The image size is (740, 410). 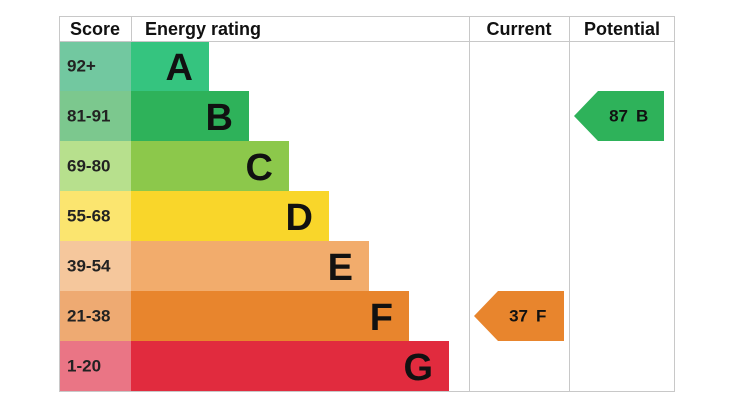 I want to click on rating-letter: D, so click(x=299, y=218).